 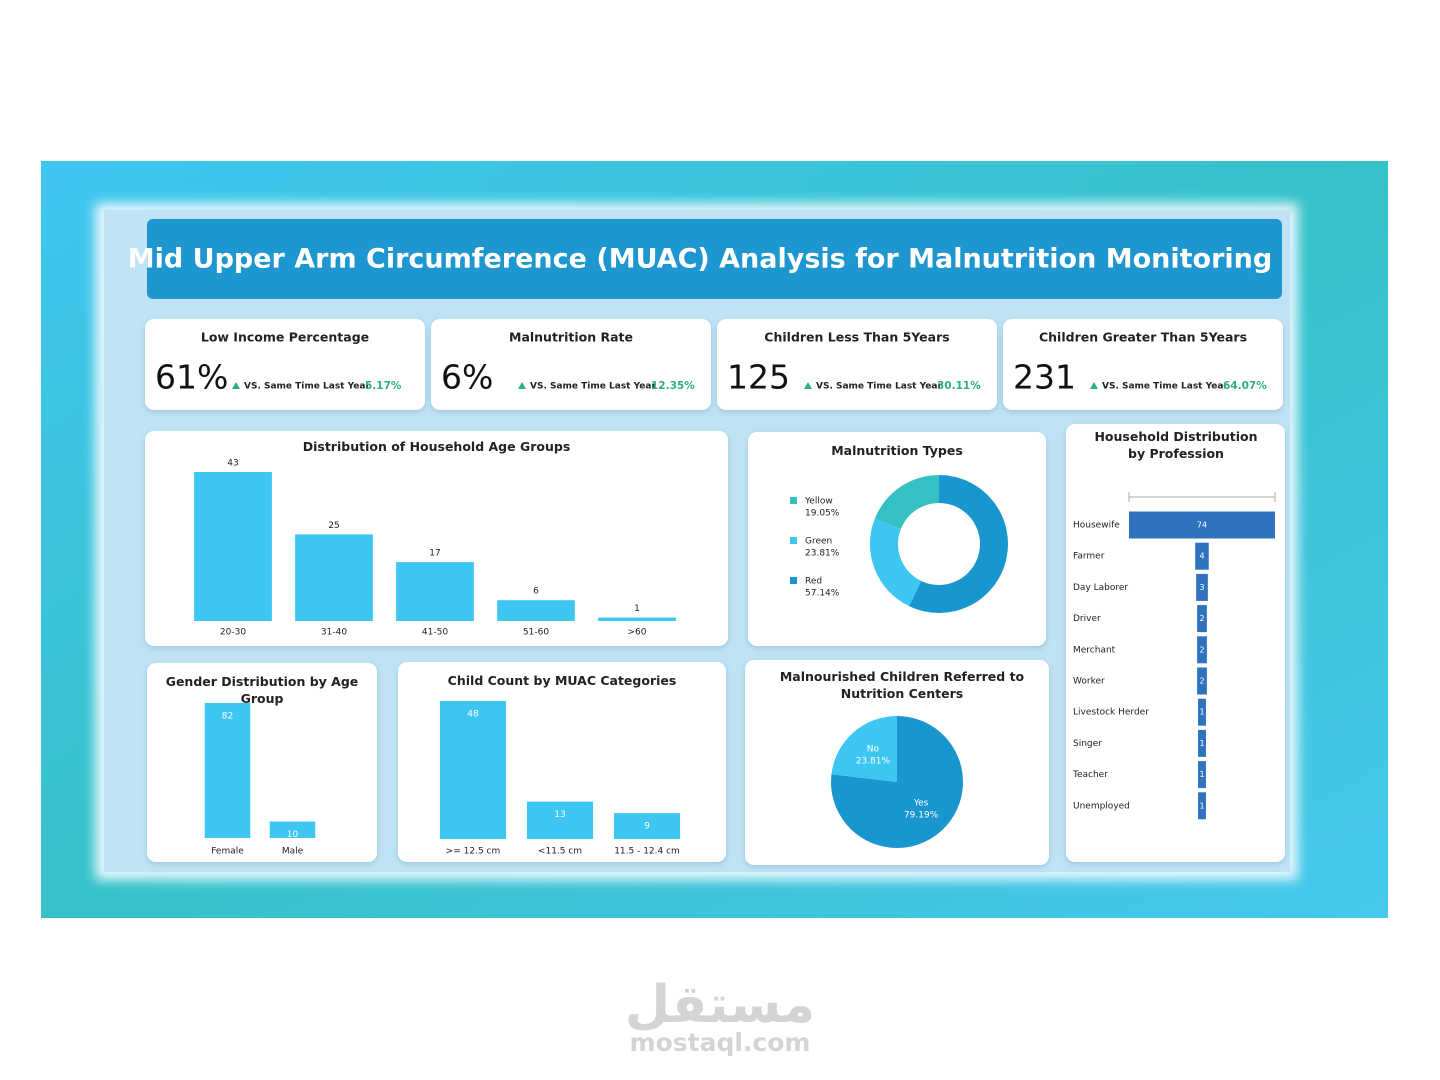 I want to click on slice-value: 79.19%, so click(x=921, y=816).